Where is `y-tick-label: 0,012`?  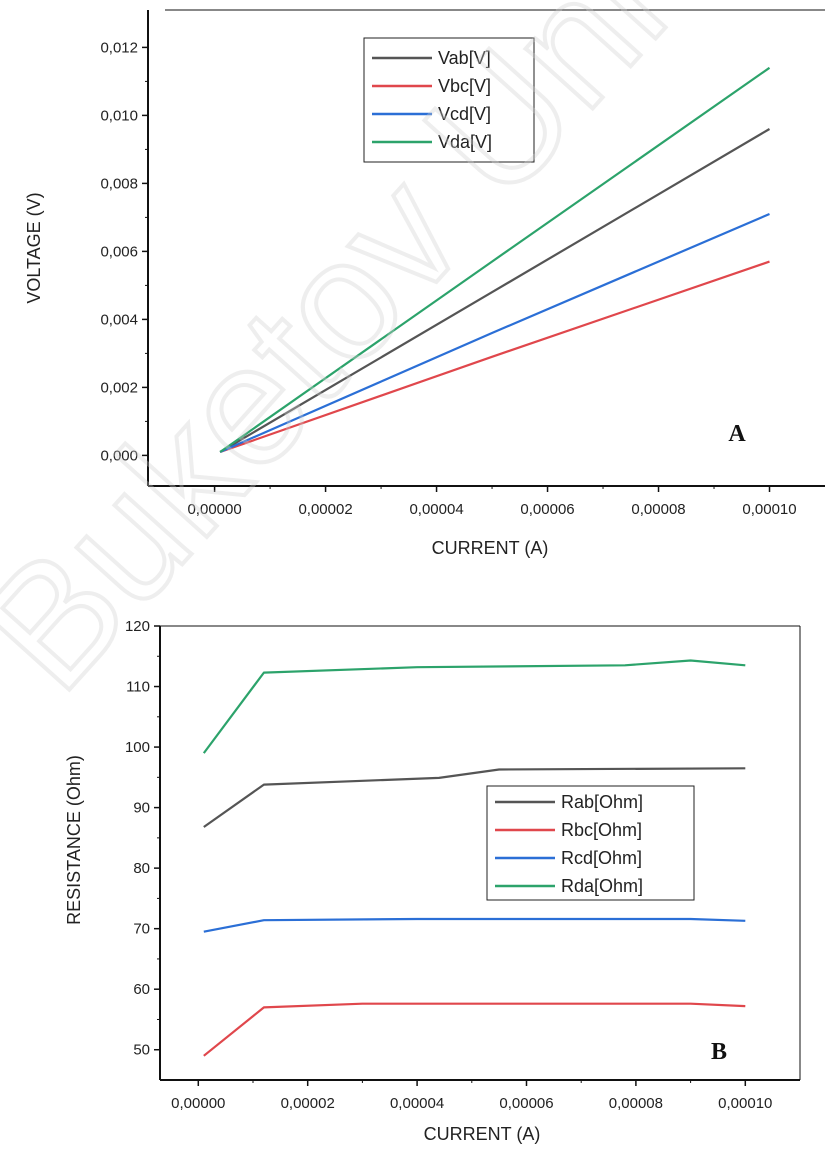
y-tick-label: 0,012 is located at coordinates (119, 47).